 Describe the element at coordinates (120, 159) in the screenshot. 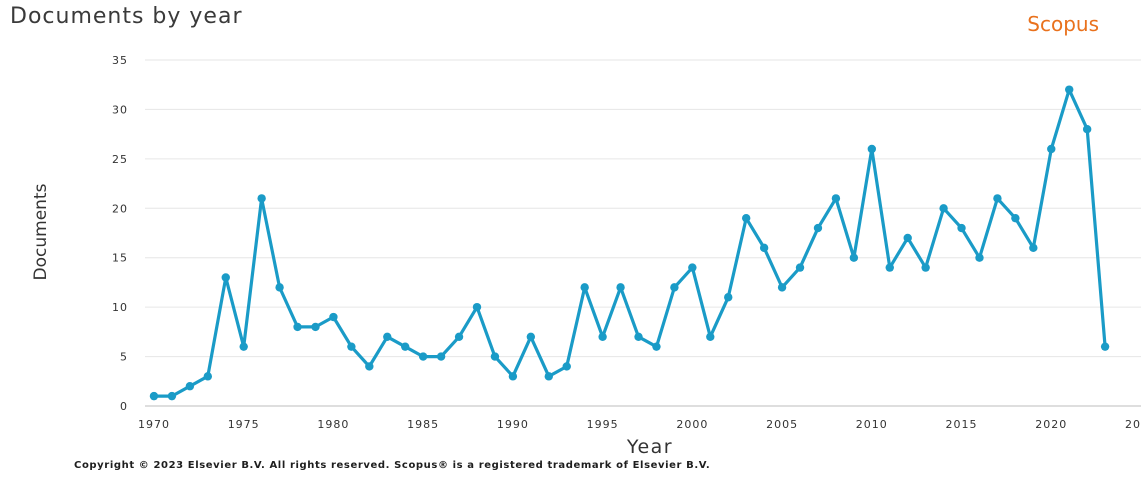

I see `y-tick-label: 25` at that location.